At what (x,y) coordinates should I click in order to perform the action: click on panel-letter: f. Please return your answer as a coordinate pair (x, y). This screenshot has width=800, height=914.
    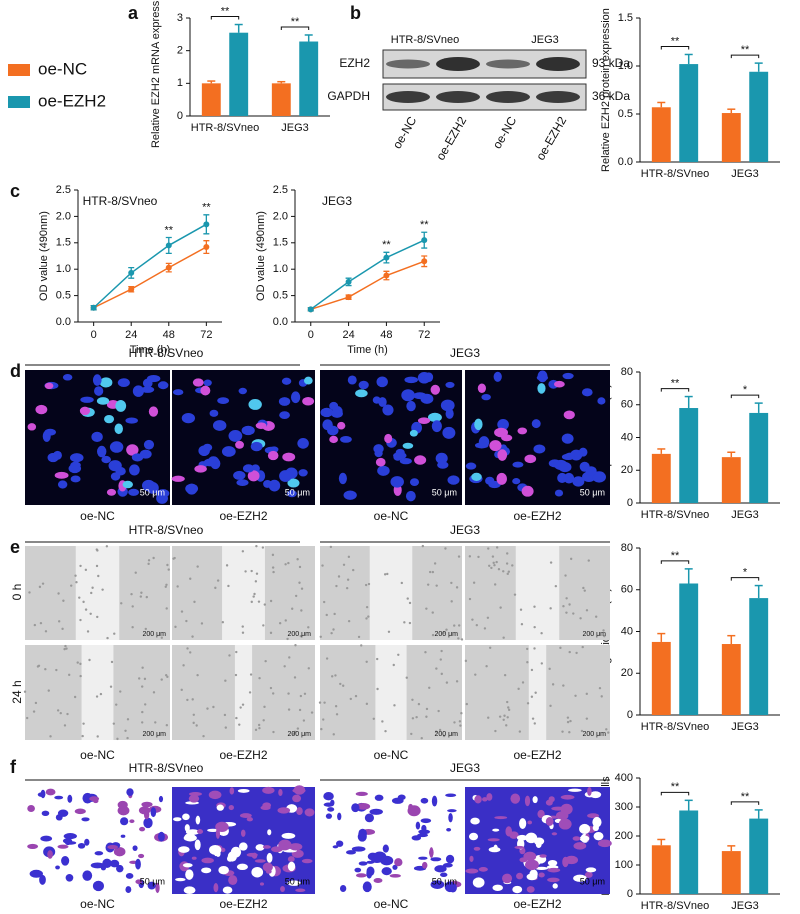
    Looking at the image, I should click on (13, 767).